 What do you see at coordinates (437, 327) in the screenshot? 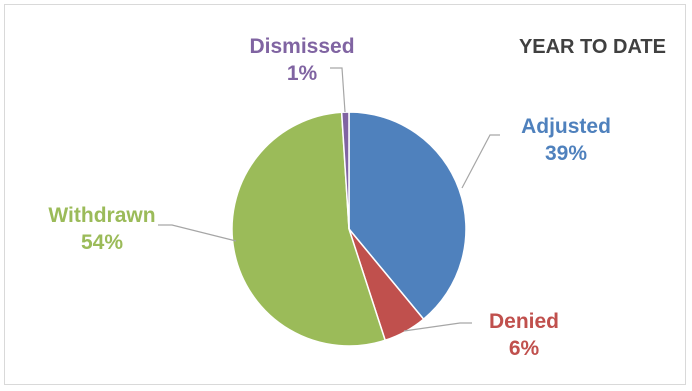
I see `leader-line-denied` at bounding box center [437, 327].